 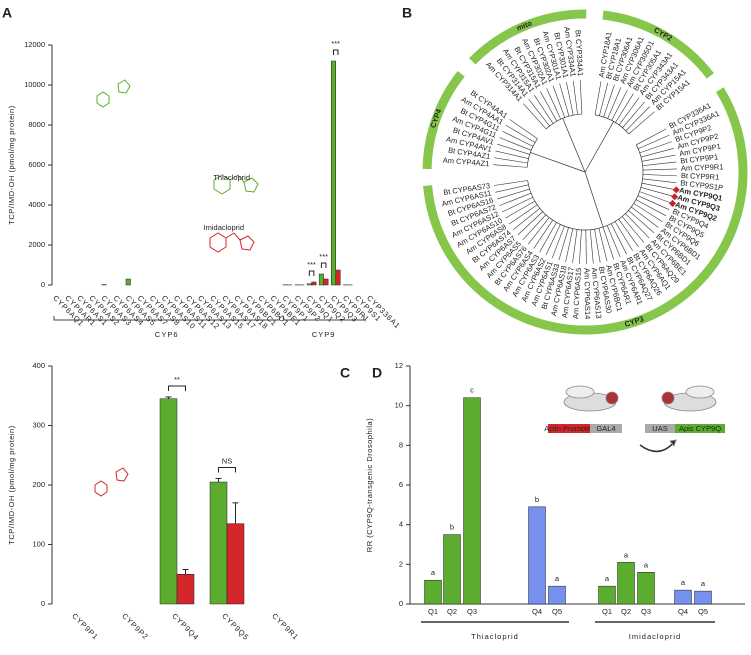 What do you see at coordinates (285, 626) in the screenshot?
I see `x-tick-label: CYP9R1` at bounding box center [285, 626].